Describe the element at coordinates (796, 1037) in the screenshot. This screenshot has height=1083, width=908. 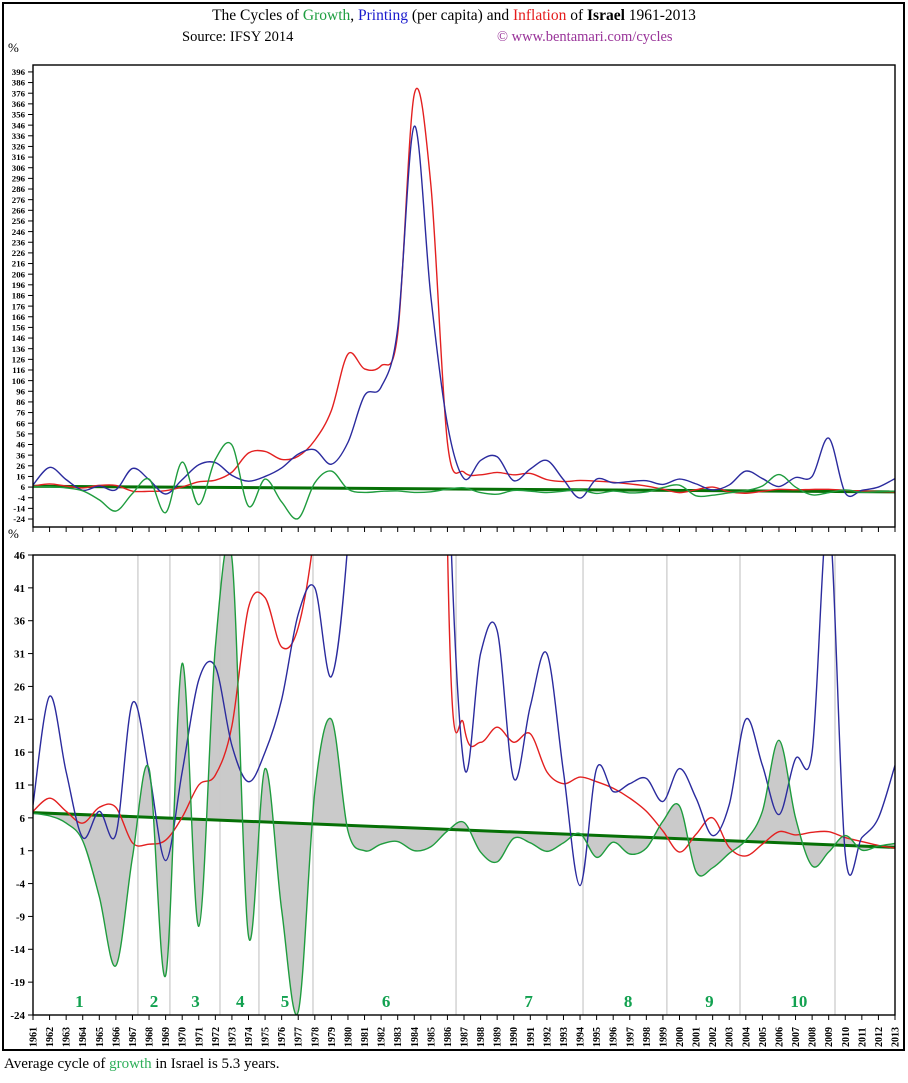
I see `year-label: 2007` at that location.